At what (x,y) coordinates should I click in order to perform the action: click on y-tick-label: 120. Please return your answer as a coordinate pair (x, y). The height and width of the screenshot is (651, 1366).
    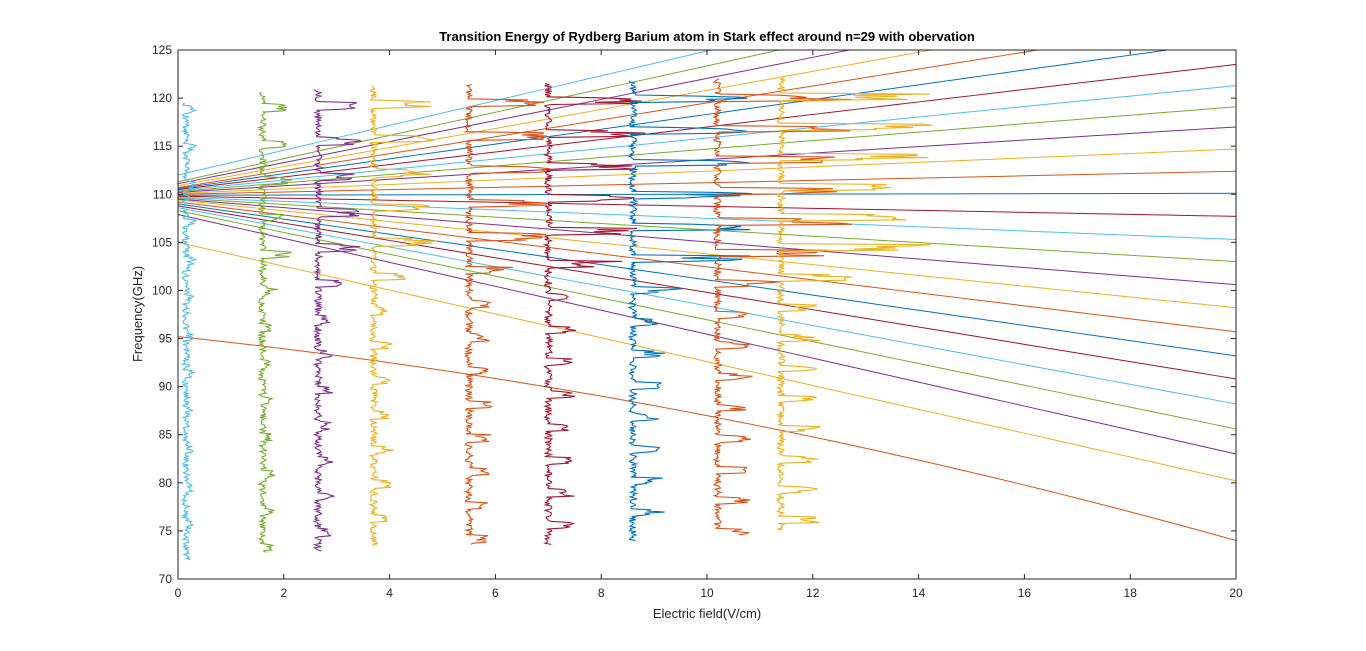
    Looking at the image, I should click on (162, 98).